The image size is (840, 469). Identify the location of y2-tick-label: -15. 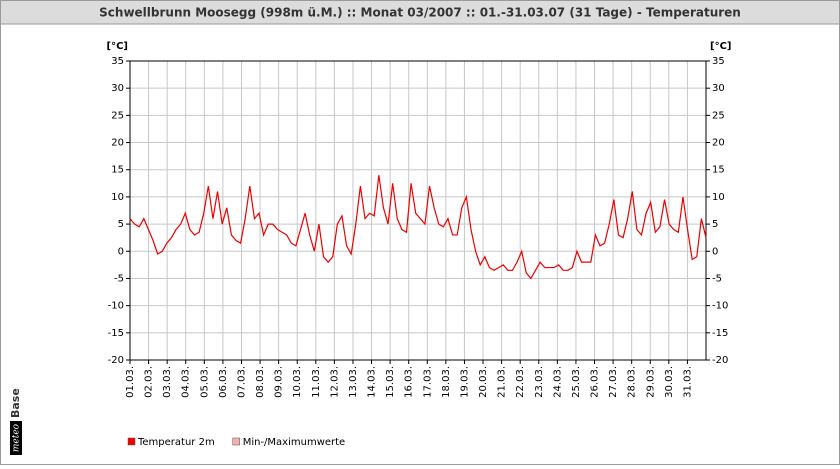
(720, 333).